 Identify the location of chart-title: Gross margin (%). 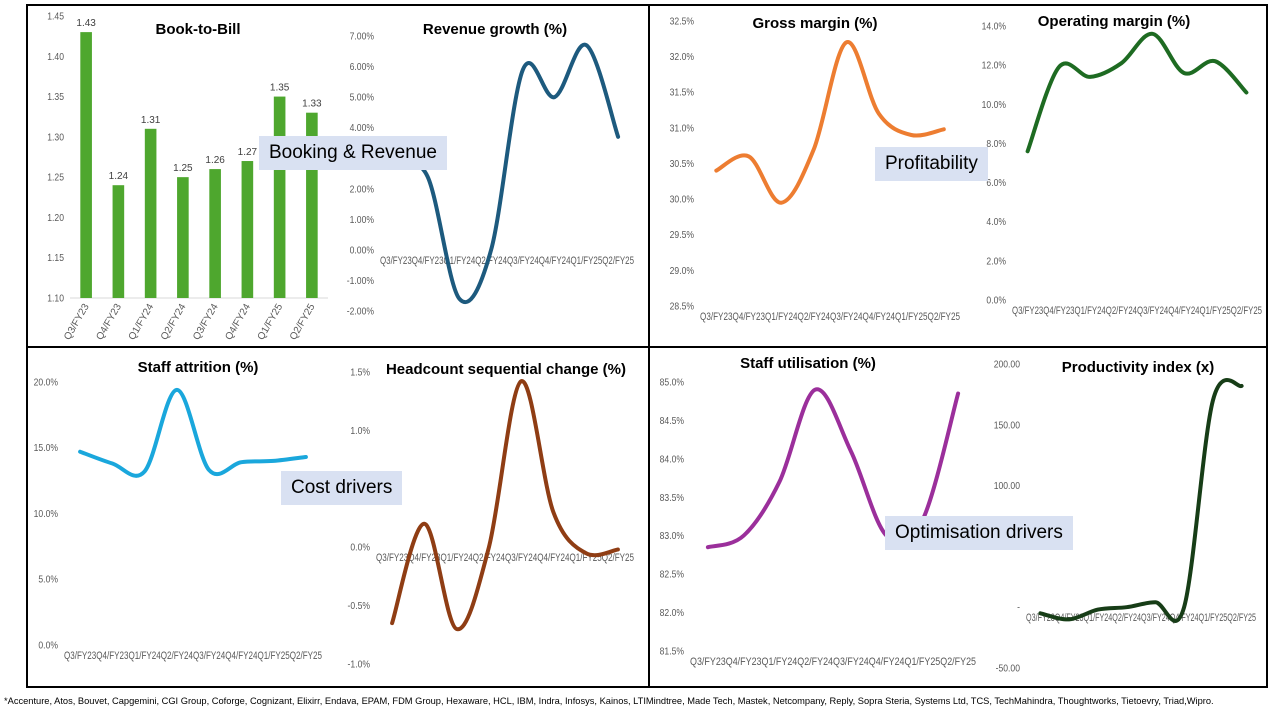
(814, 23).